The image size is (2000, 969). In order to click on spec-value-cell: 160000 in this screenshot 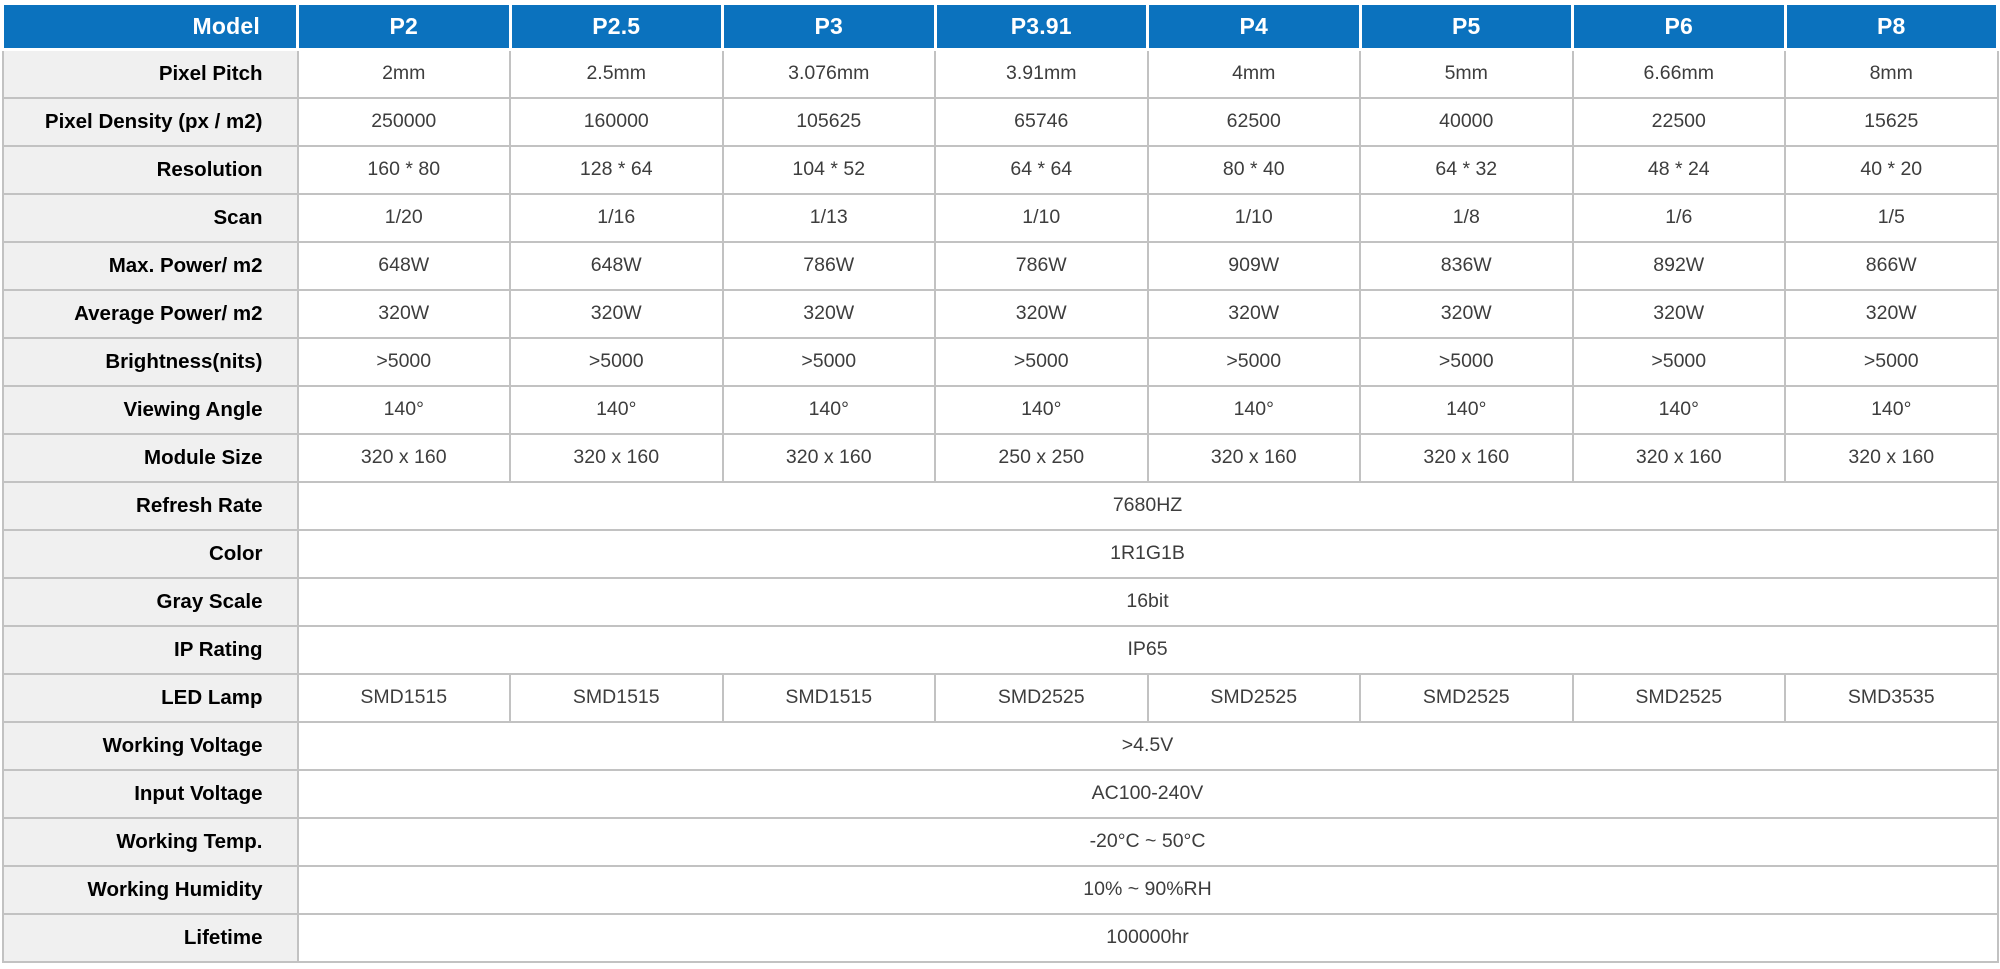, I will do `click(616, 121)`.